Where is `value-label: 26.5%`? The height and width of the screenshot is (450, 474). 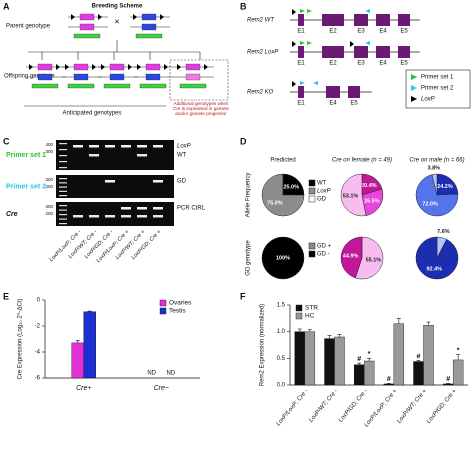
value-label: 26.5% is located at coordinates (372, 201).